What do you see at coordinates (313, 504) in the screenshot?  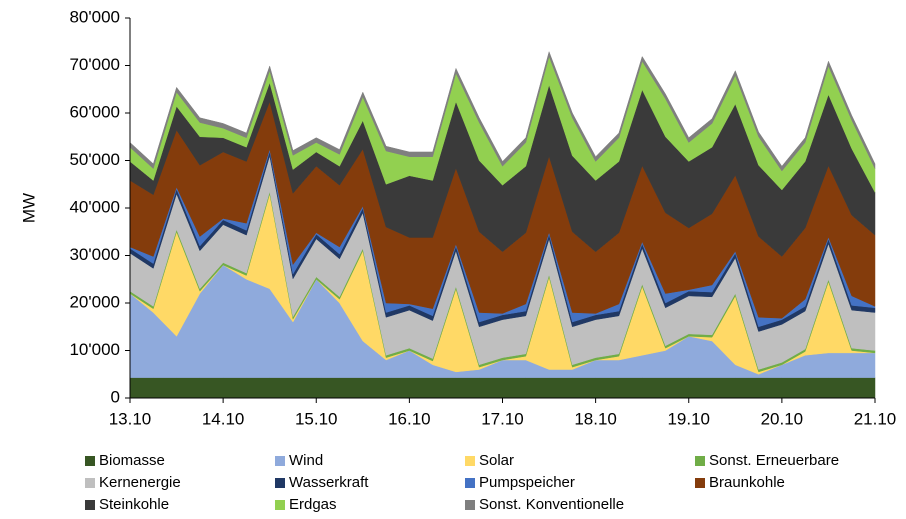 I see `legend-label: Erdgas` at bounding box center [313, 504].